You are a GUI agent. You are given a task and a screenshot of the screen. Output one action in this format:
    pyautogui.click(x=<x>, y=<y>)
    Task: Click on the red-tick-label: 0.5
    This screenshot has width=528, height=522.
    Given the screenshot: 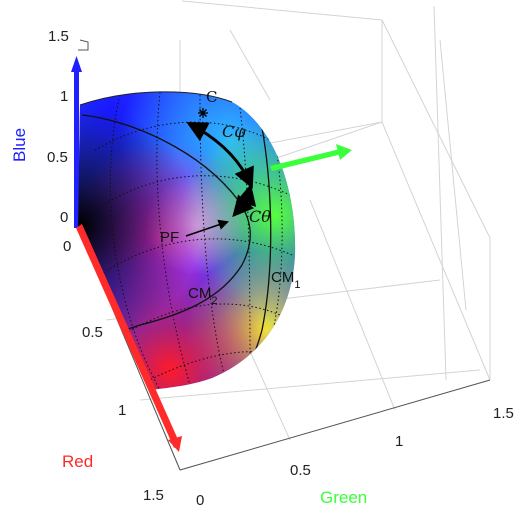 What is the action you would take?
    pyautogui.click(x=92, y=332)
    